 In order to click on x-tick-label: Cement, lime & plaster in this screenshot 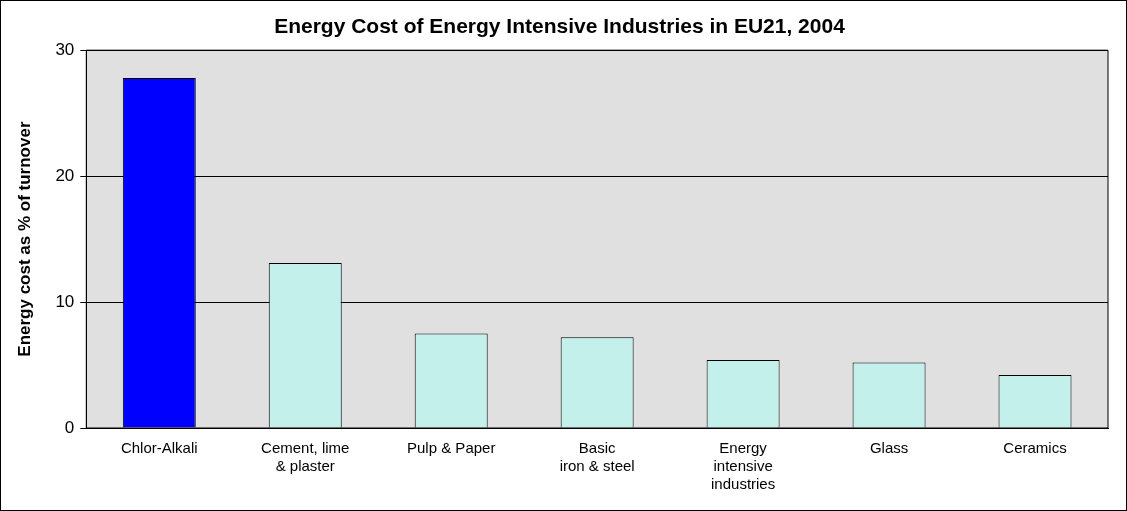, I will do `click(305, 457)`.